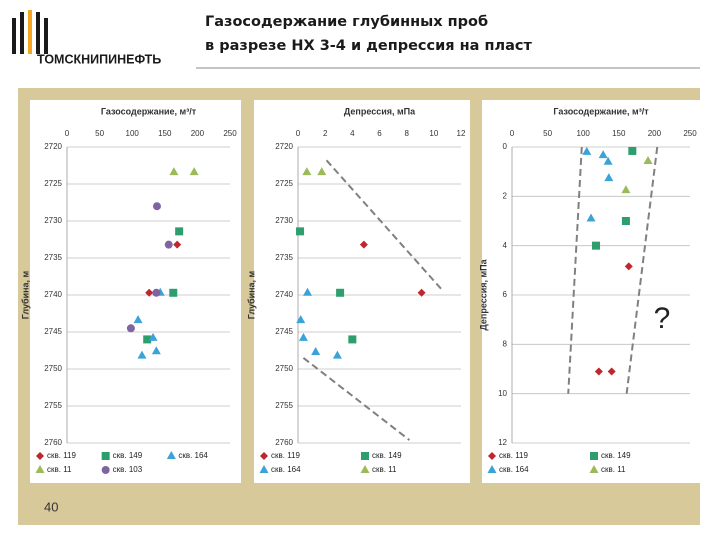  I want to click on y-tick-label: 8, so click(505, 343).